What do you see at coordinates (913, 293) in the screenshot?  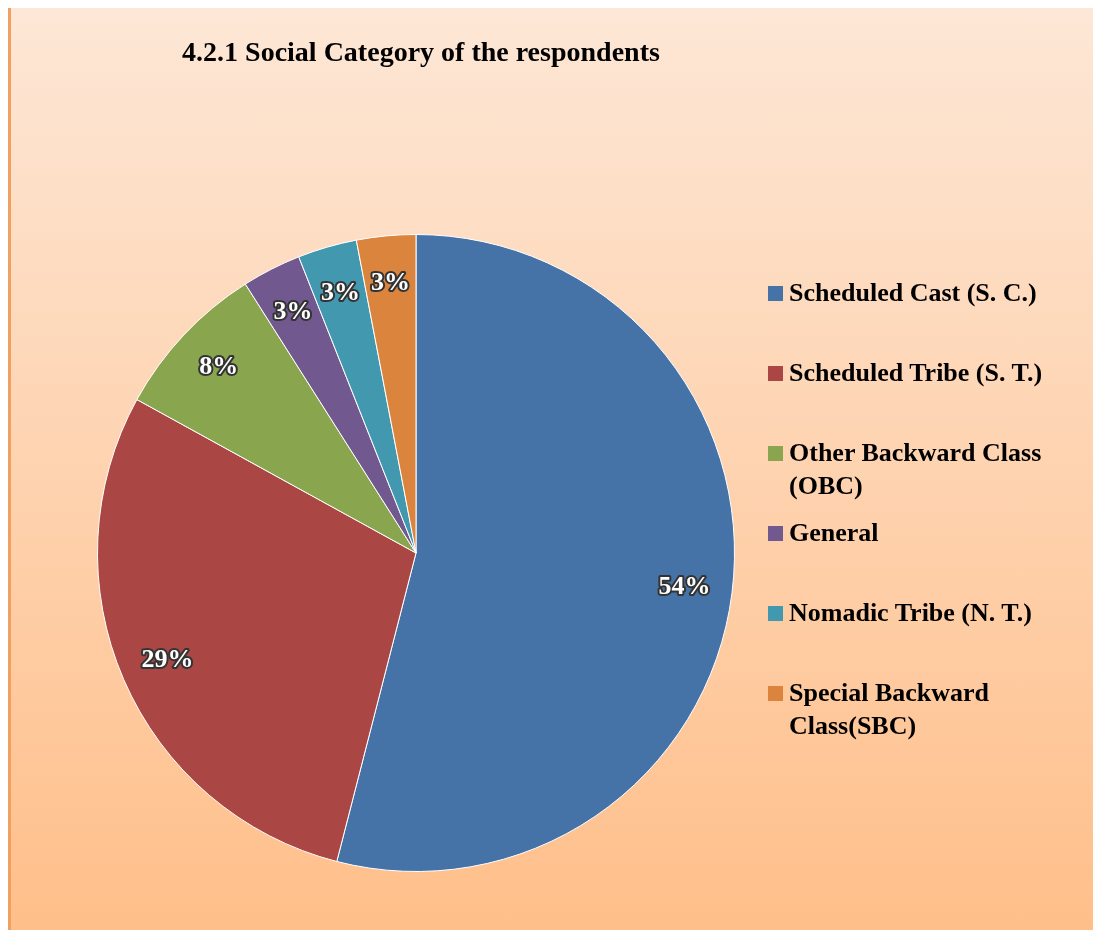 I see `slice-label: Scheduled Cast (S. C.)` at bounding box center [913, 293].